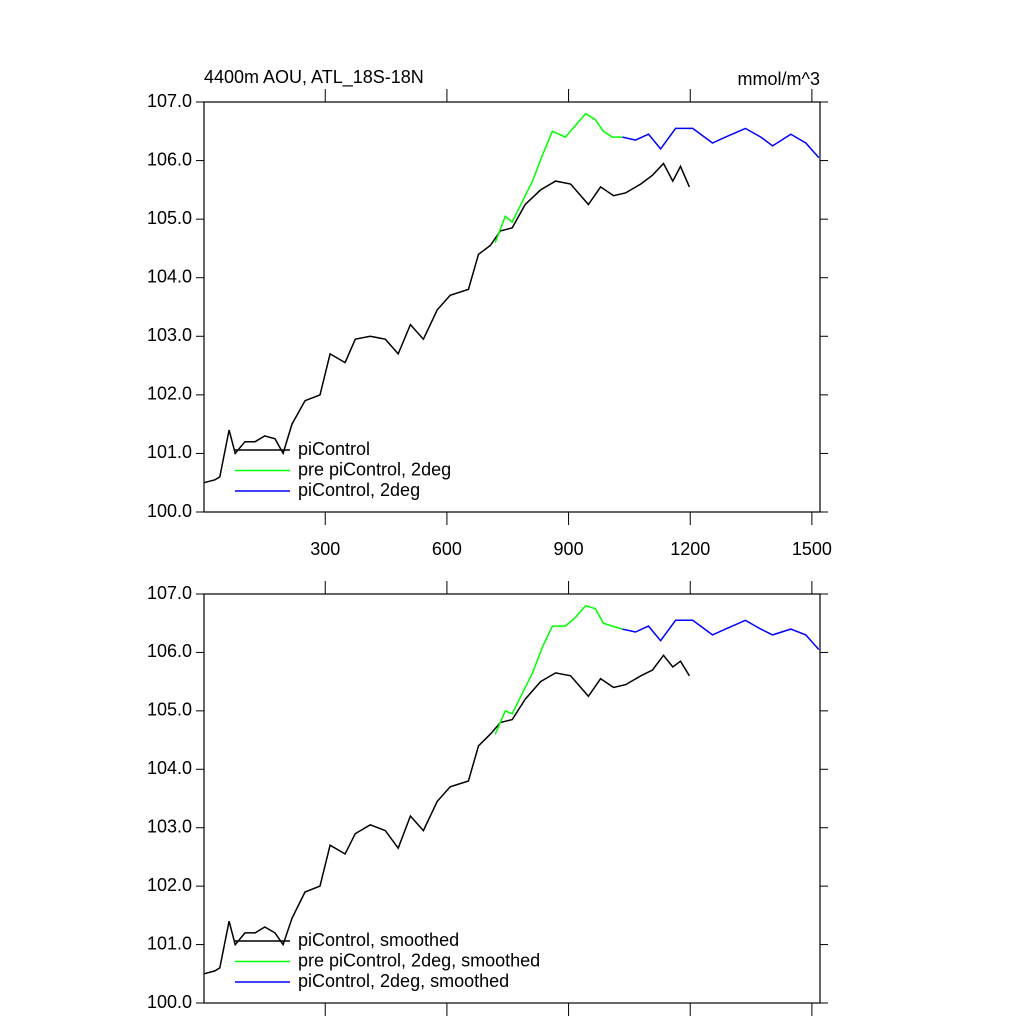 This screenshot has width=1024, height=1024. What do you see at coordinates (374, 469) in the screenshot?
I see `legend-label: pre piControl, 2deg` at bounding box center [374, 469].